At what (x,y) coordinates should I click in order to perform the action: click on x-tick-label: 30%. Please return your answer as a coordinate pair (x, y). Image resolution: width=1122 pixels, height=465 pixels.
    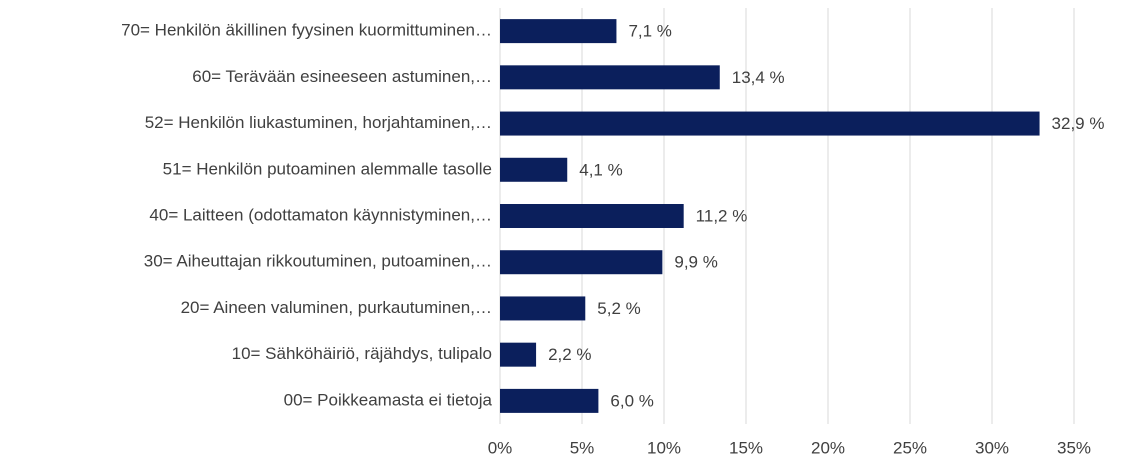
    Looking at the image, I should click on (992, 447).